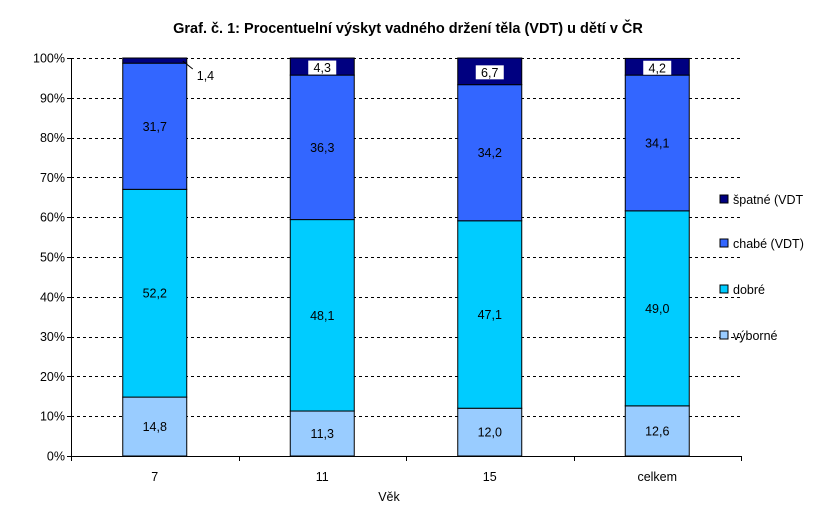 Image resolution: width=817 pixels, height=513 pixels. Describe the element at coordinates (52, 337) in the screenshot. I see `y-tick-label: 30%` at that location.